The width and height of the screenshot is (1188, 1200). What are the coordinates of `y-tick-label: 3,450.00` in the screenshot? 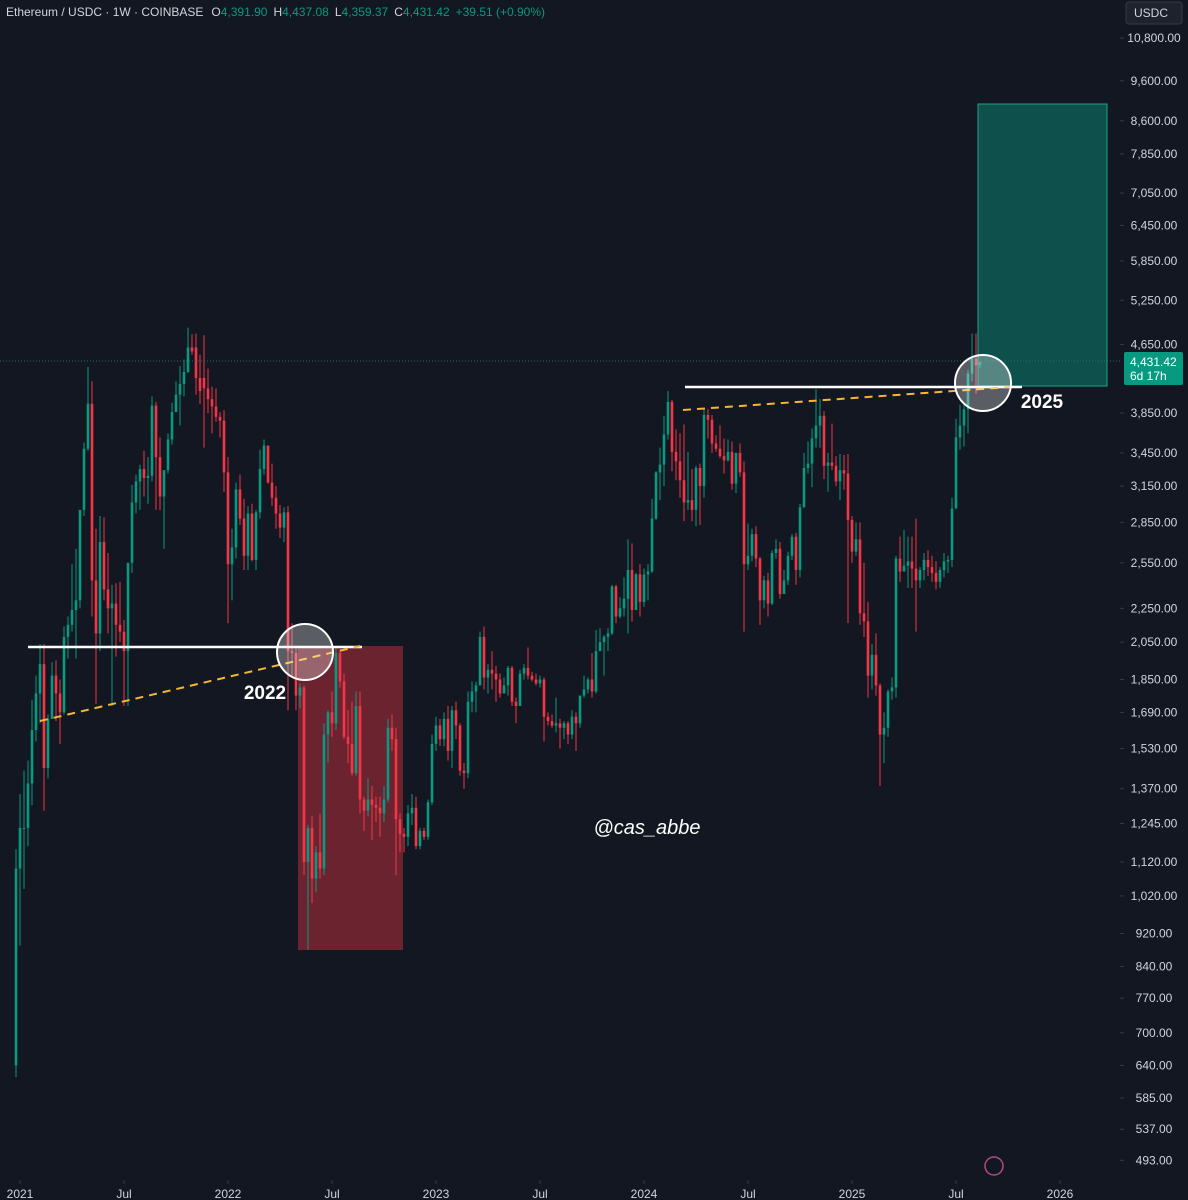 It's located at (1154, 453).